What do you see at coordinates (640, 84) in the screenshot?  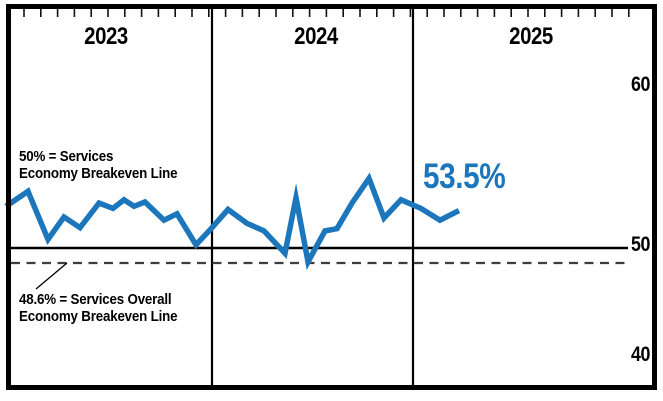 I see `y-axis-label-60: 60` at bounding box center [640, 84].